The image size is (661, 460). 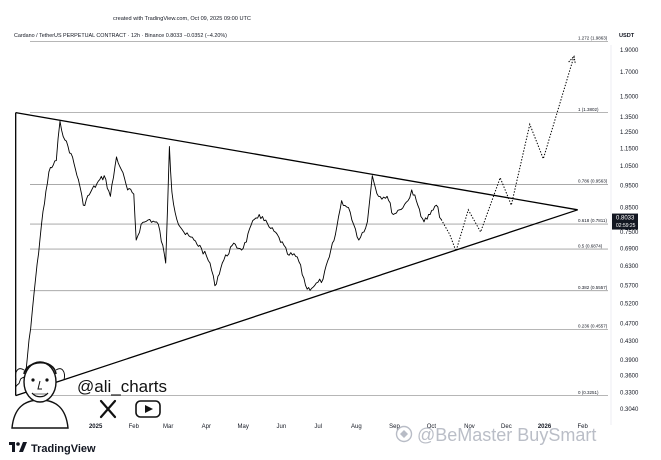 I want to click on price-tick-label: 0.3300, so click(x=629, y=394).